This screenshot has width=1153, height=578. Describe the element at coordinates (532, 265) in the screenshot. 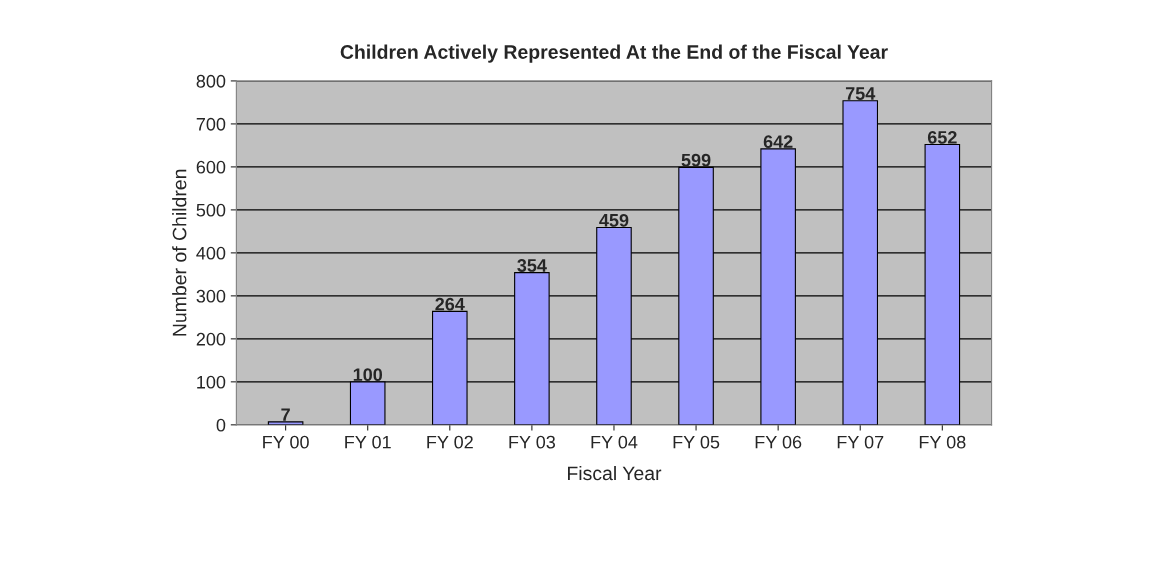

I see `data-label: 354` at that location.